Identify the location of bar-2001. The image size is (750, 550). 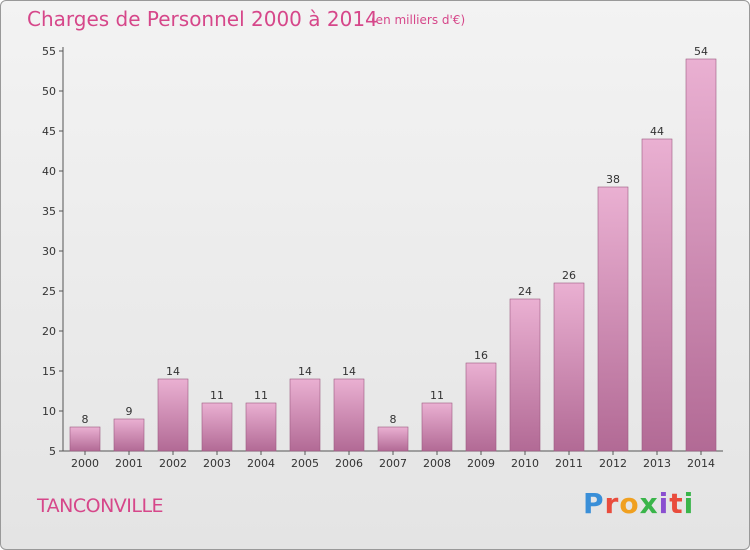
(129, 435).